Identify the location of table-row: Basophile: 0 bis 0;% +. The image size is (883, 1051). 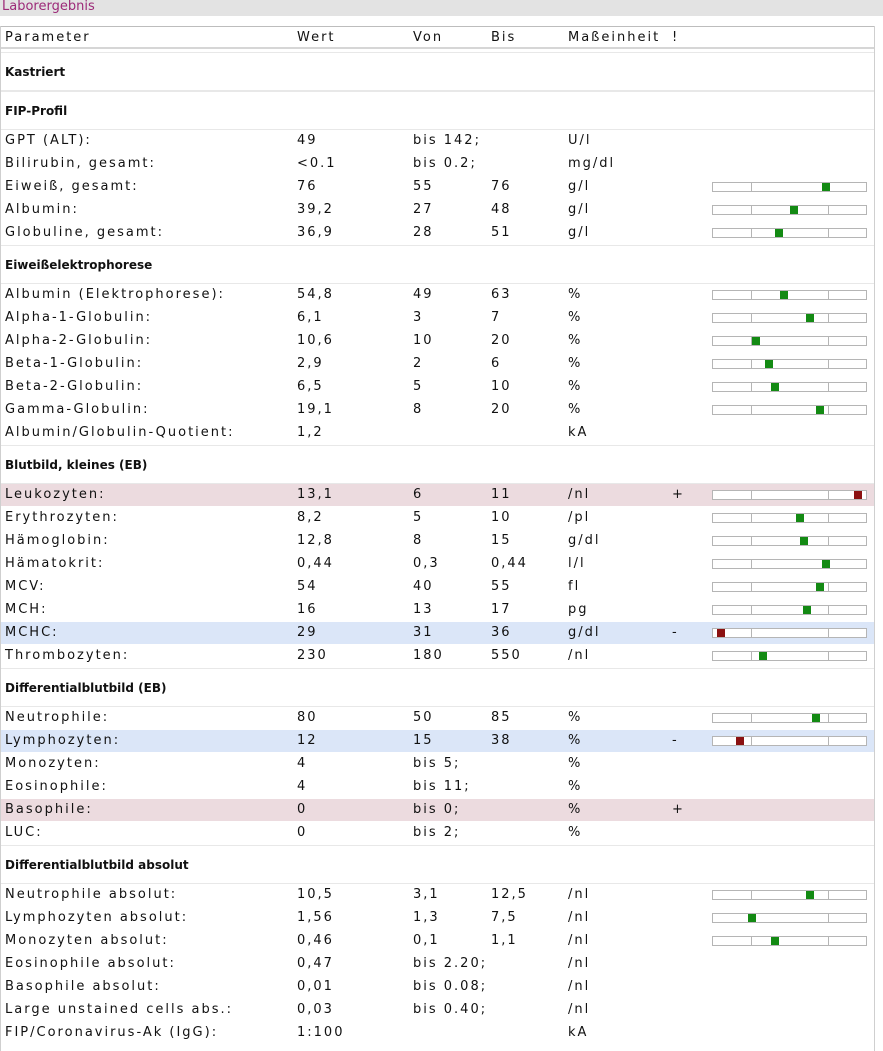
(437, 810).